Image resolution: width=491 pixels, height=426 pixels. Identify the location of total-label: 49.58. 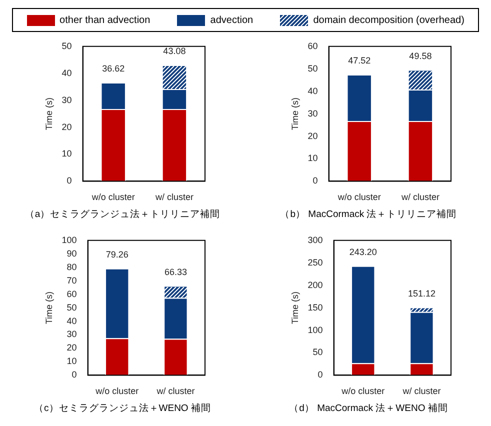
(420, 55).